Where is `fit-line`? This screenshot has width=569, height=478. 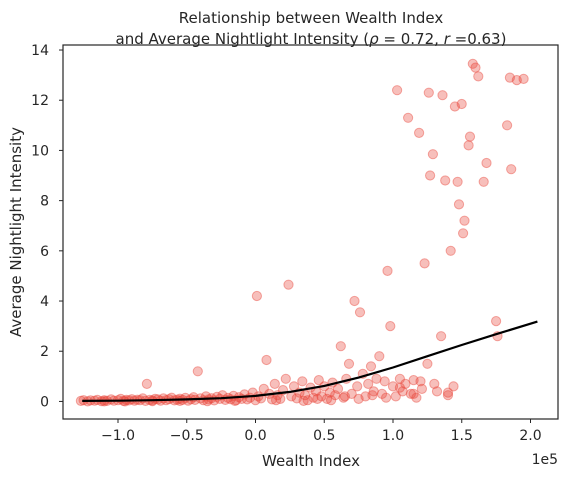 fit-line is located at coordinates (310, 361).